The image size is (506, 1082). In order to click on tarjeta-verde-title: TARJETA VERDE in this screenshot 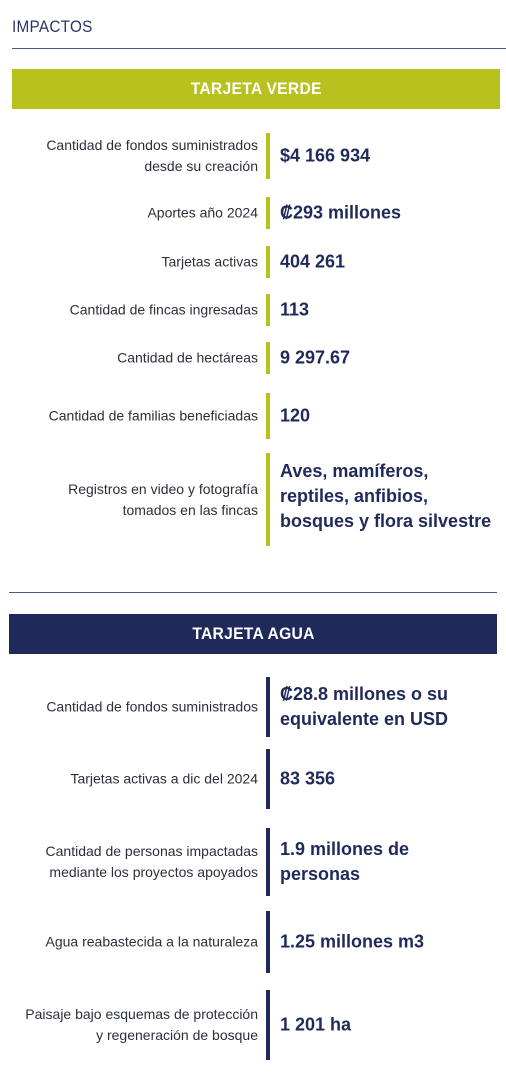, I will do `click(256, 88)`.